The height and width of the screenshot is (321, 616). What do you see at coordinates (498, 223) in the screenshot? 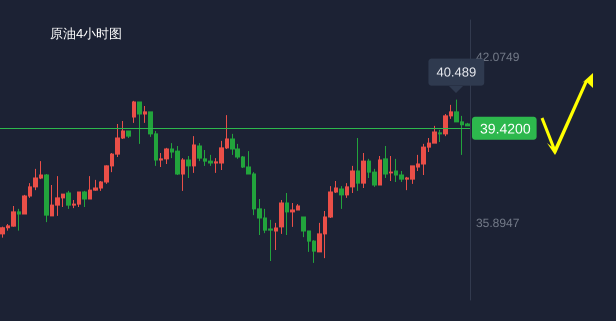
I see `y-tick-label: 35.8947` at bounding box center [498, 223].